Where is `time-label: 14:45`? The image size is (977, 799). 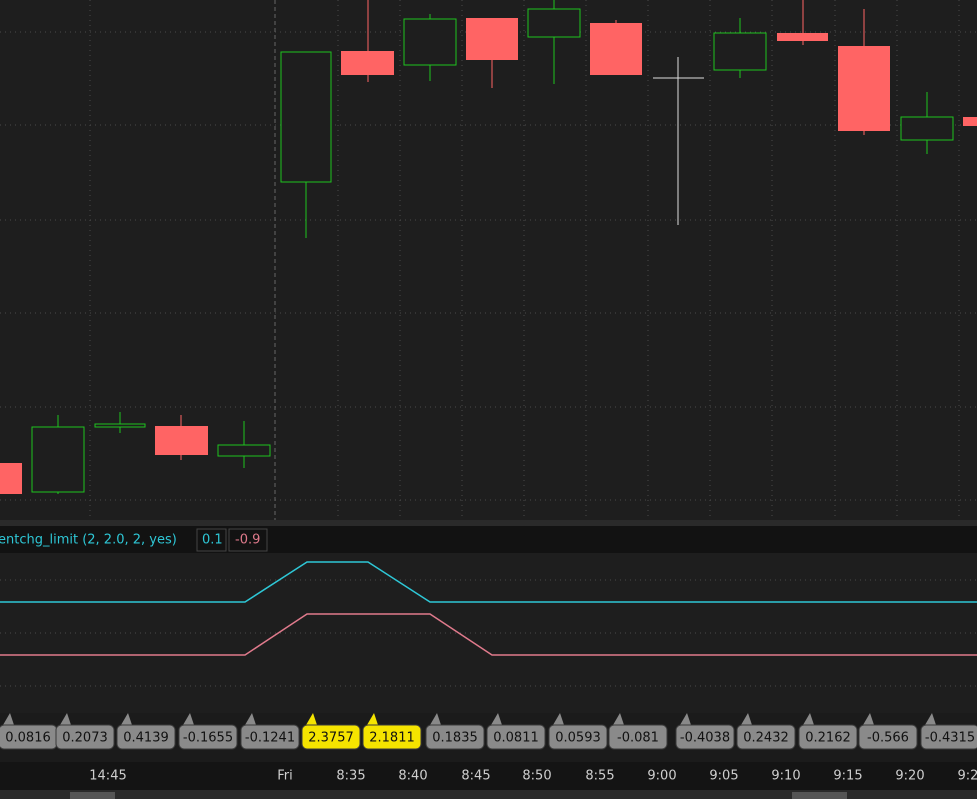 time-label: 14:45 is located at coordinates (107, 776).